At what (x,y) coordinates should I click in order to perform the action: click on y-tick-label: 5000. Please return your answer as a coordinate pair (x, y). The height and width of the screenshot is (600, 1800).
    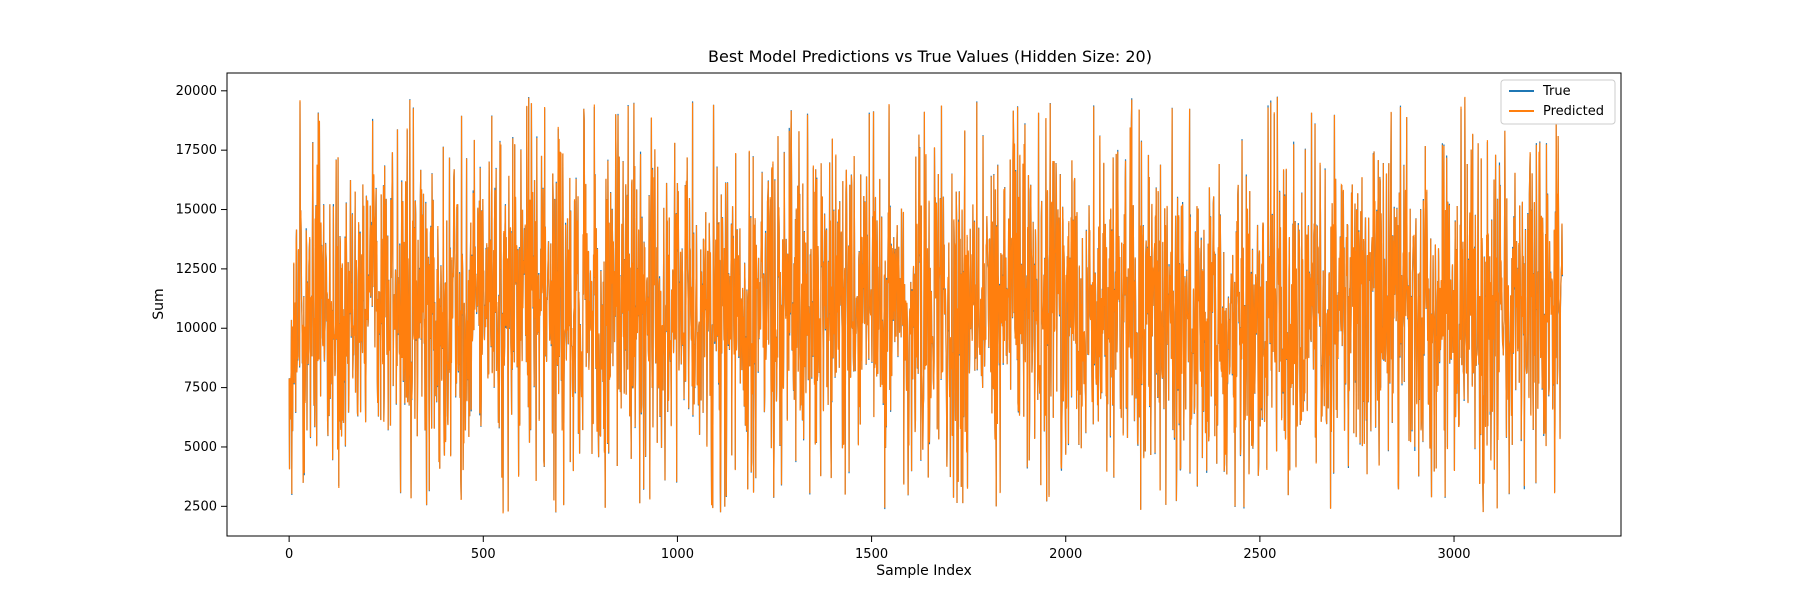
    Looking at the image, I should click on (200, 447).